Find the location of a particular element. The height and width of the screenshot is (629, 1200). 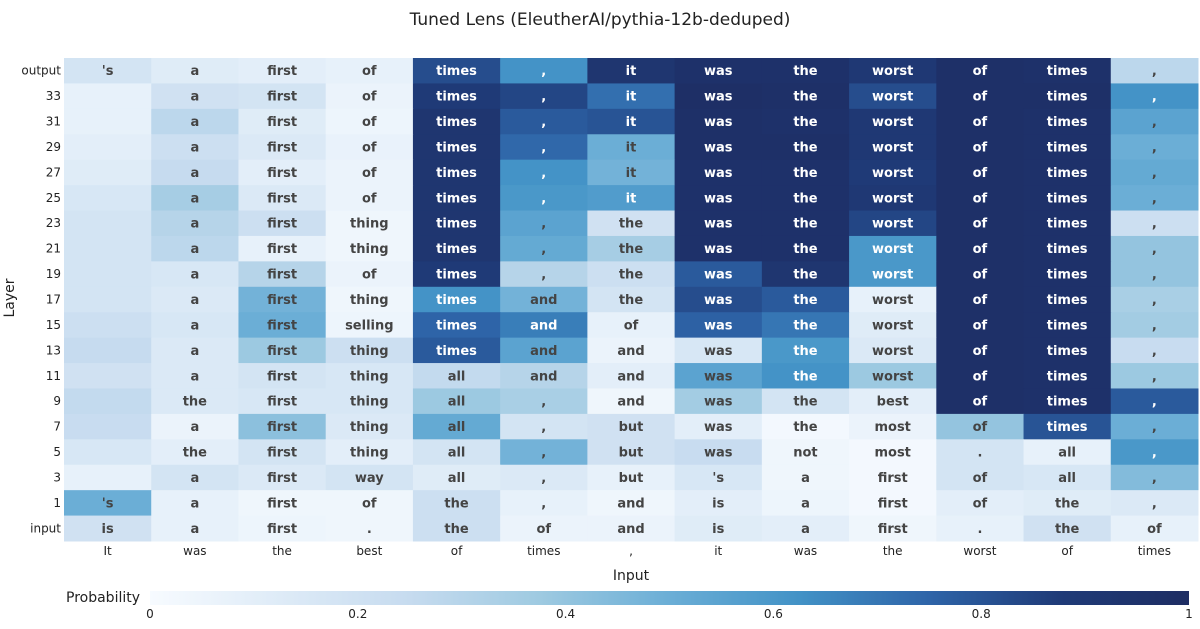

x-tick-labels: It was the best of times, it was the worst of times is located at coordinates (637, 551).